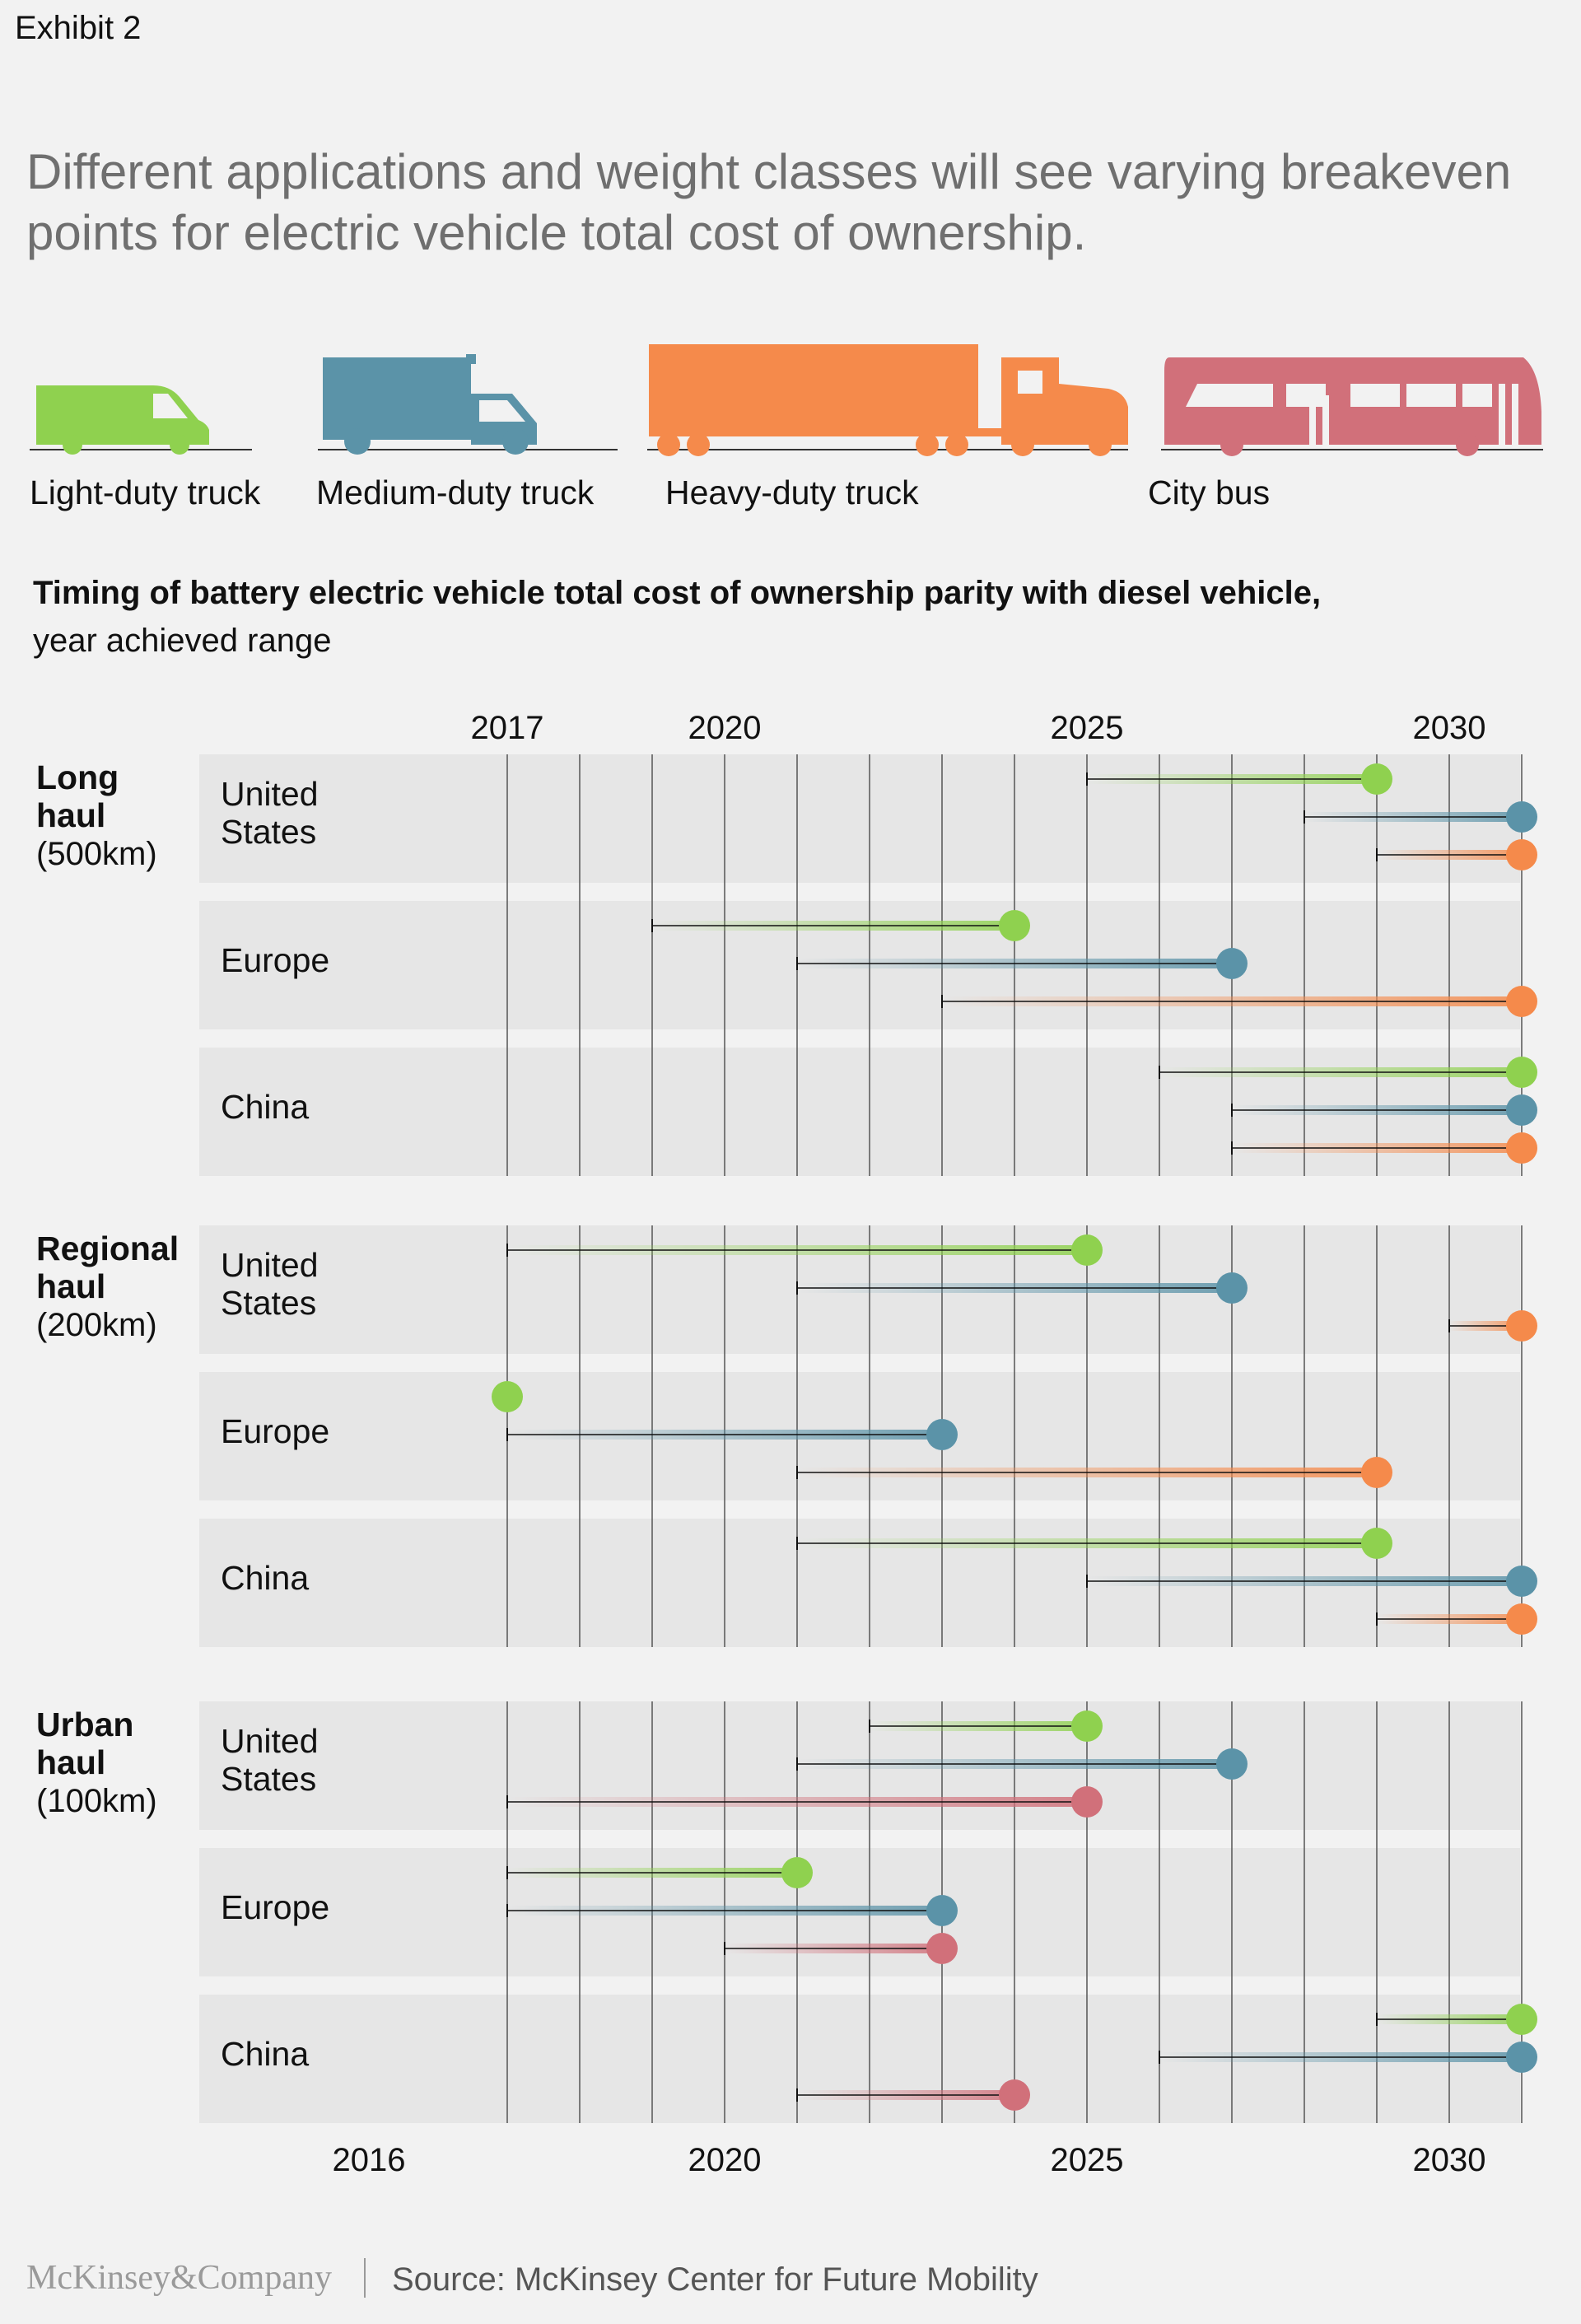  What do you see at coordinates (1087, 728) in the screenshot?
I see `top-axis-tick-label: 2025` at bounding box center [1087, 728].